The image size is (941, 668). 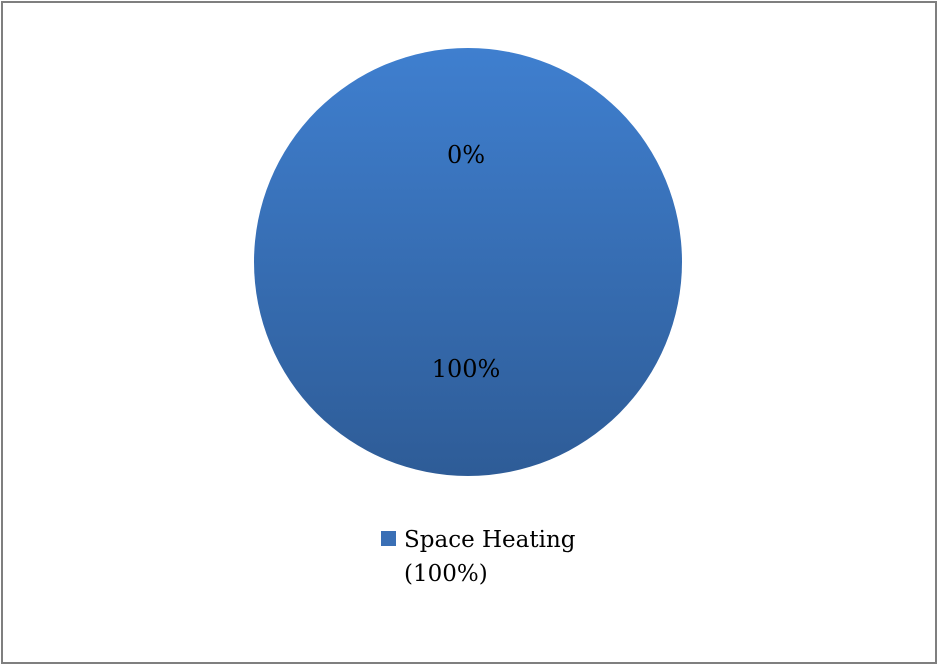 I want to click on data-label-space-heating: 100%, so click(x=466, y=369).